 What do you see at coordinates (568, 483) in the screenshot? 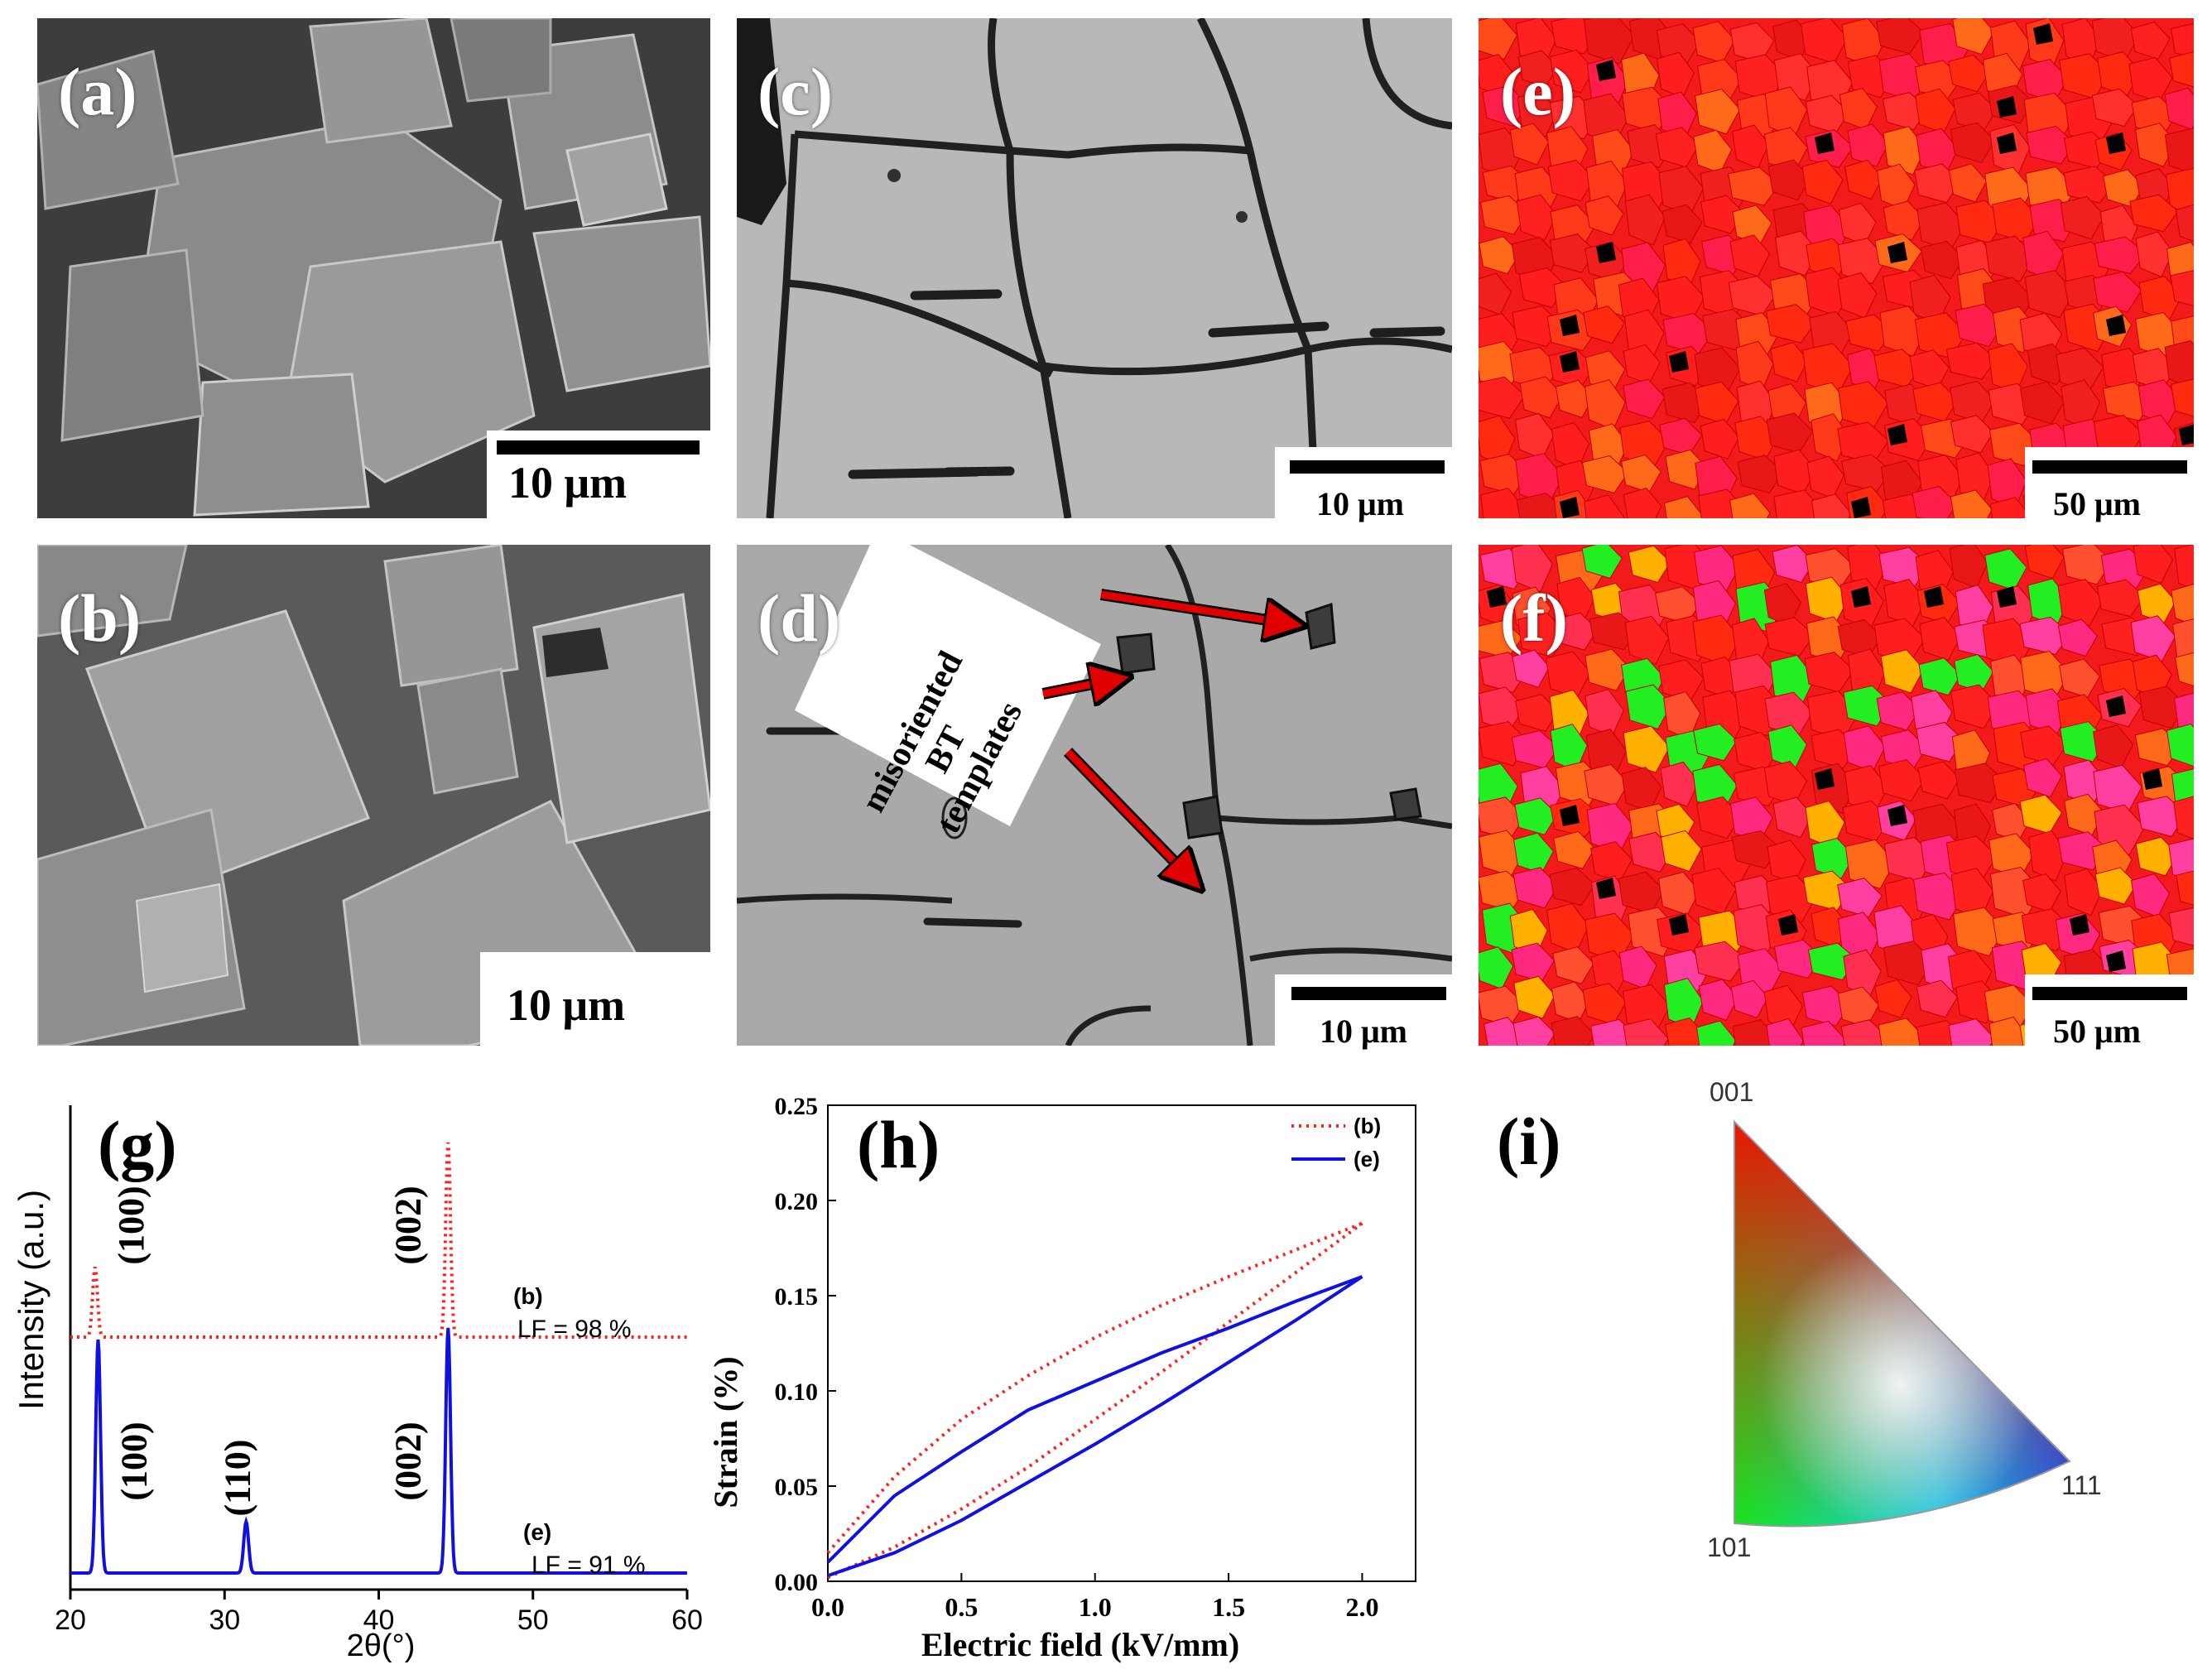
I see `panel-a-scale-text: 10 μm` at bounding box center [568, 483].